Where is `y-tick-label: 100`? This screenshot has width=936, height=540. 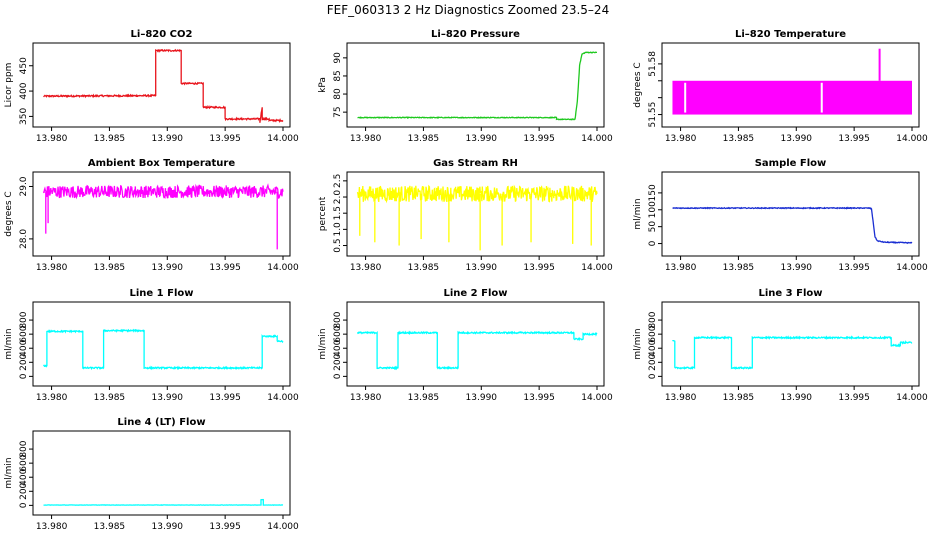 y-tick-label: 100 is located at coordinates (653, 209).